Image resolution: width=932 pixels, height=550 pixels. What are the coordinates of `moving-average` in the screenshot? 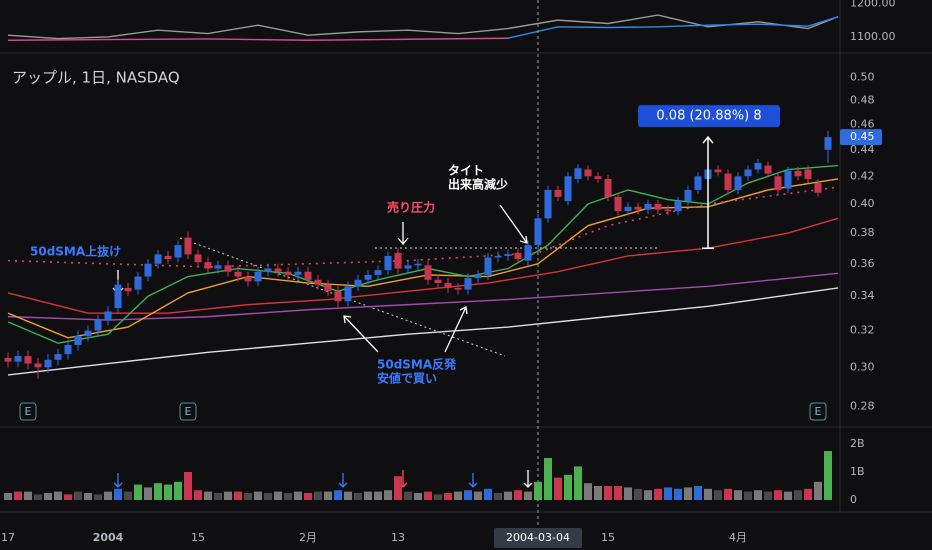 It's located at (423, 331).